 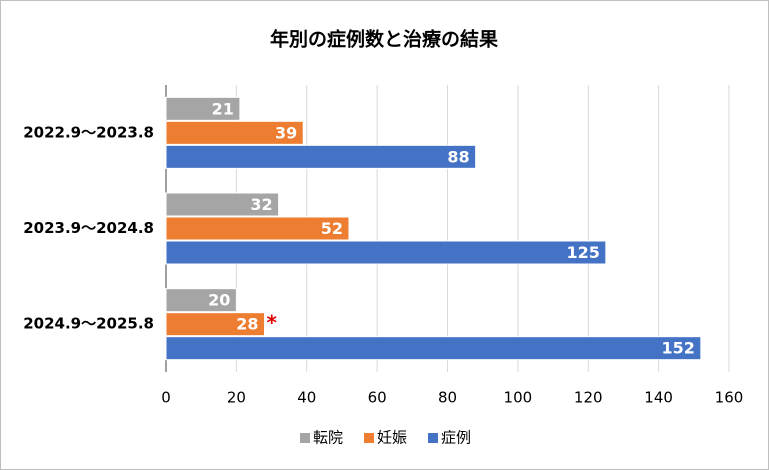 What do you see at coordinates (272, 323) in the screenshot?
I see `annotation: *` at bounding box center [272, 323].